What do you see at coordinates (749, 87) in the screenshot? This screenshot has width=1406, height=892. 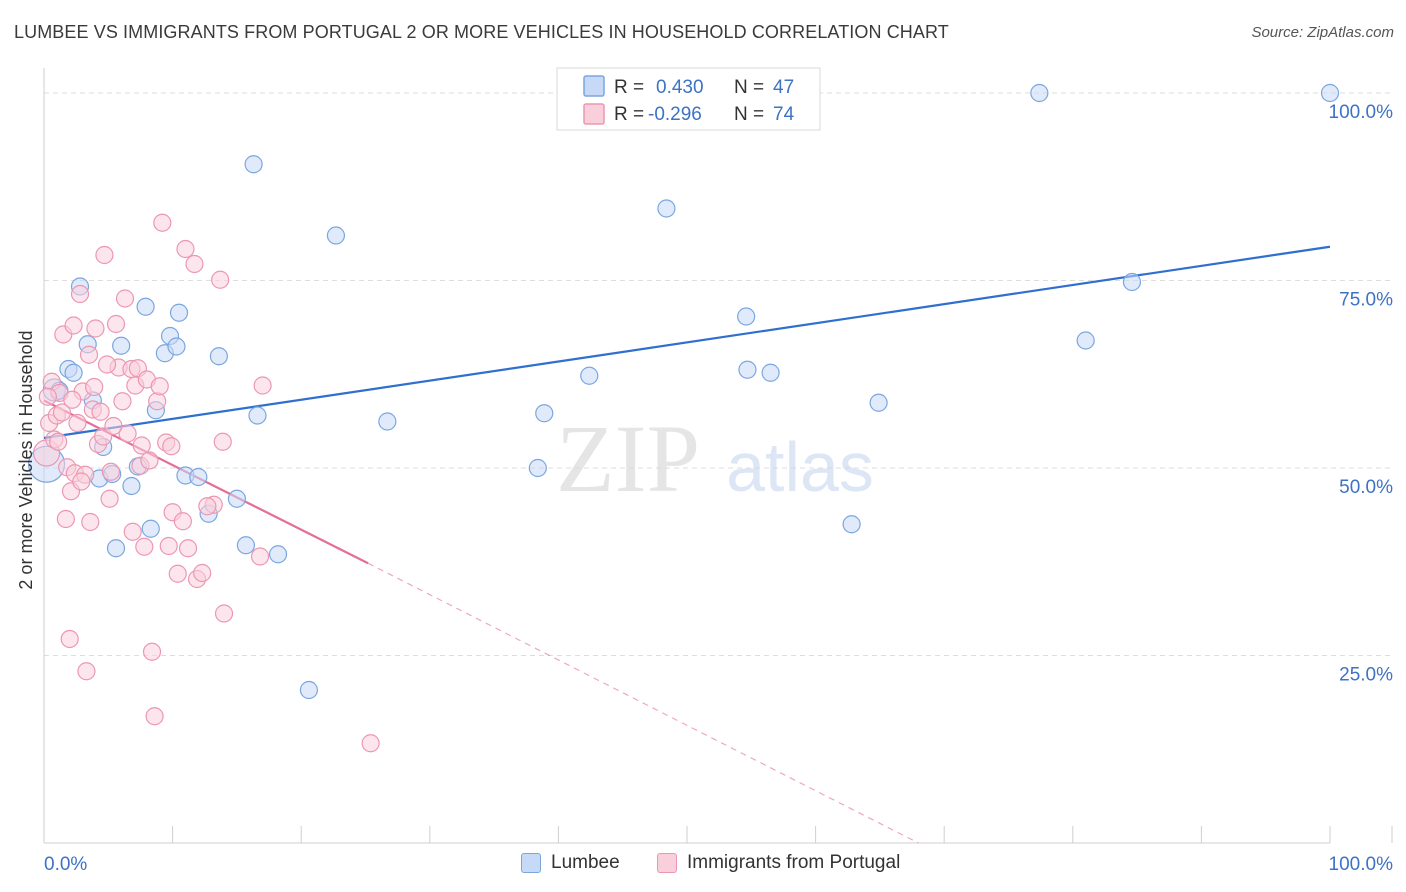 I see `legend-n-label-1: N =` at bounding box center [749, 87].